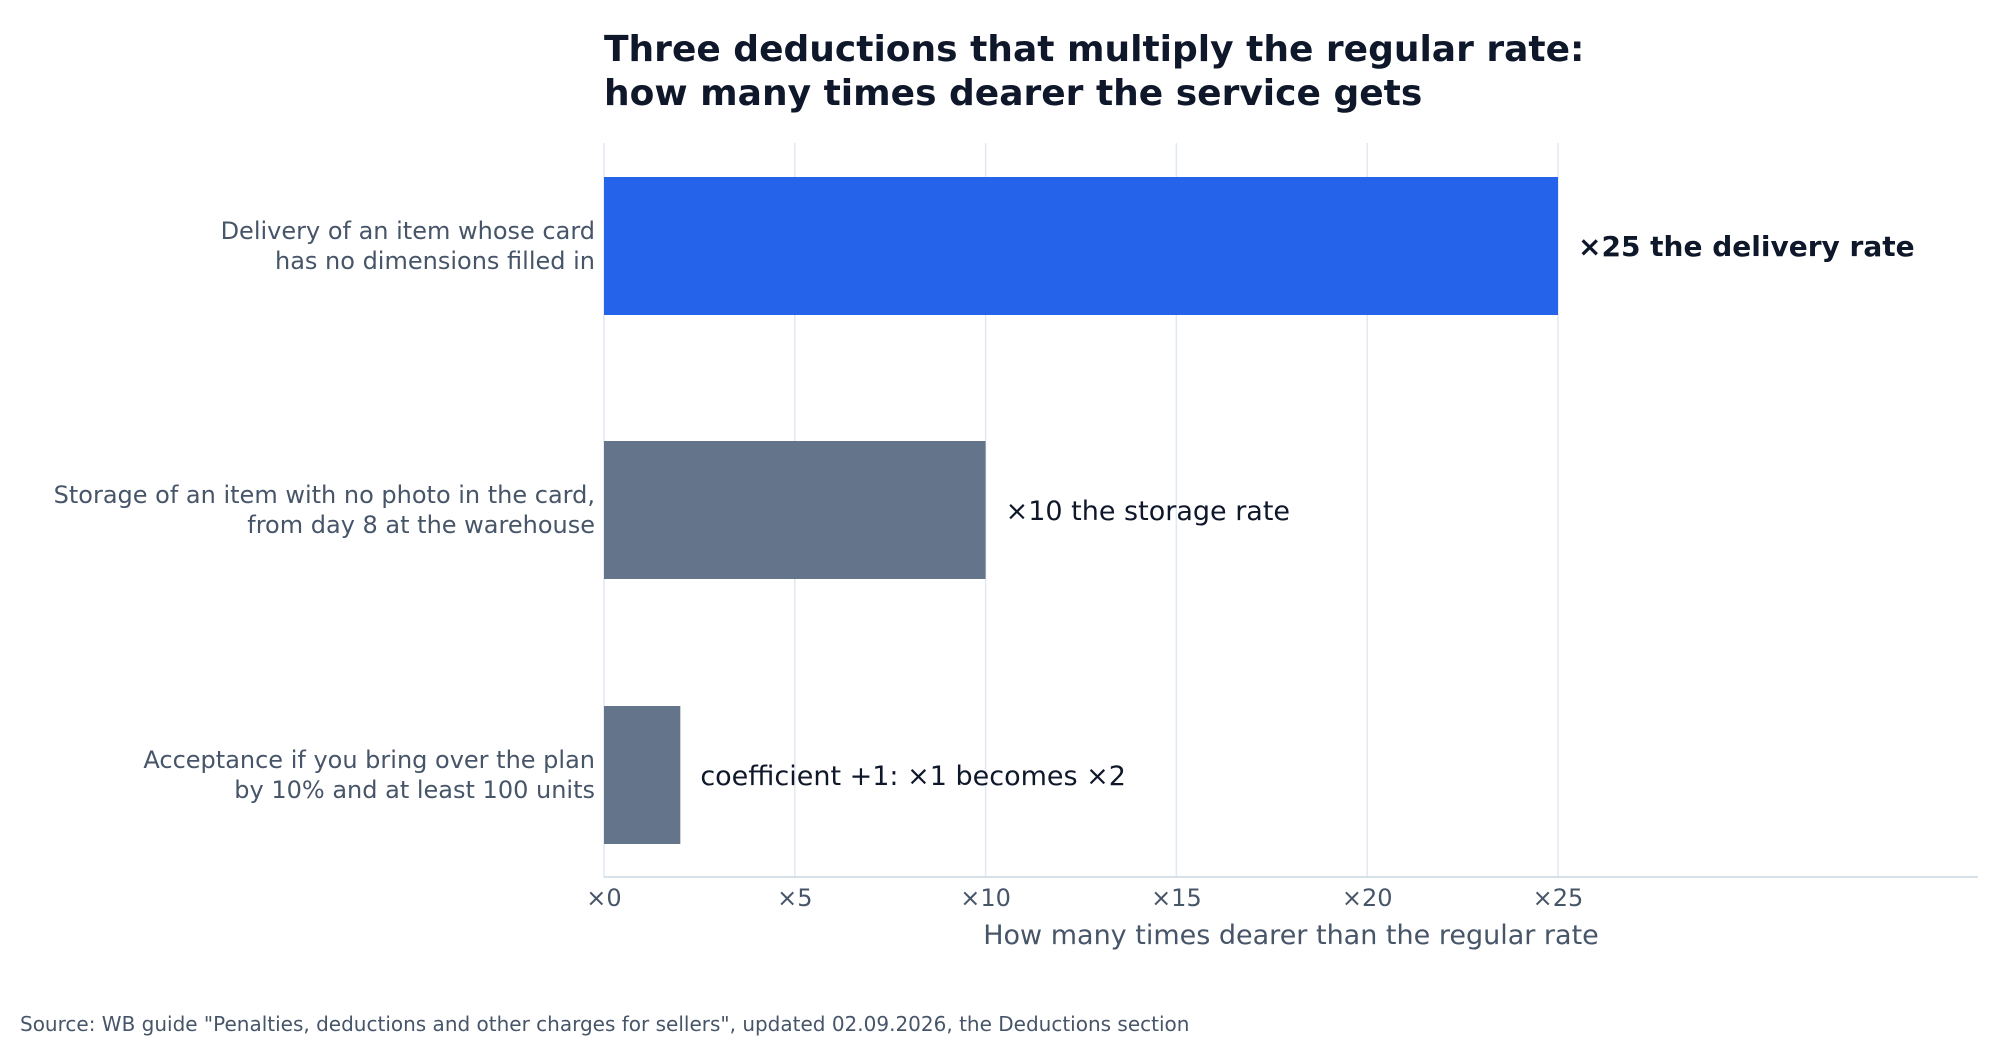  I want to click on category-label-line: from day 8 at the warehouse, so click(421, 525).